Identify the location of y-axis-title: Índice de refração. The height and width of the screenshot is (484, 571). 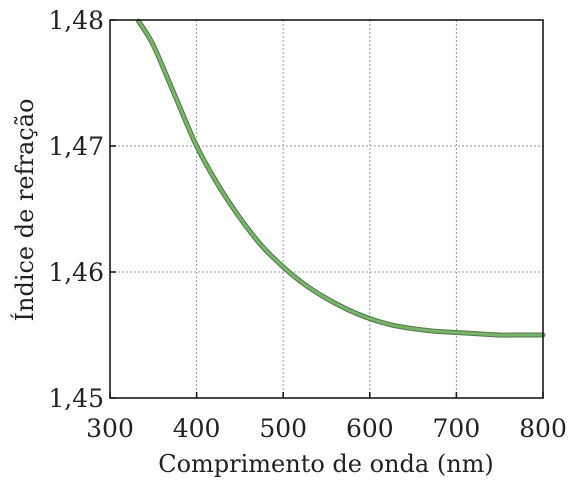
(24, 210).